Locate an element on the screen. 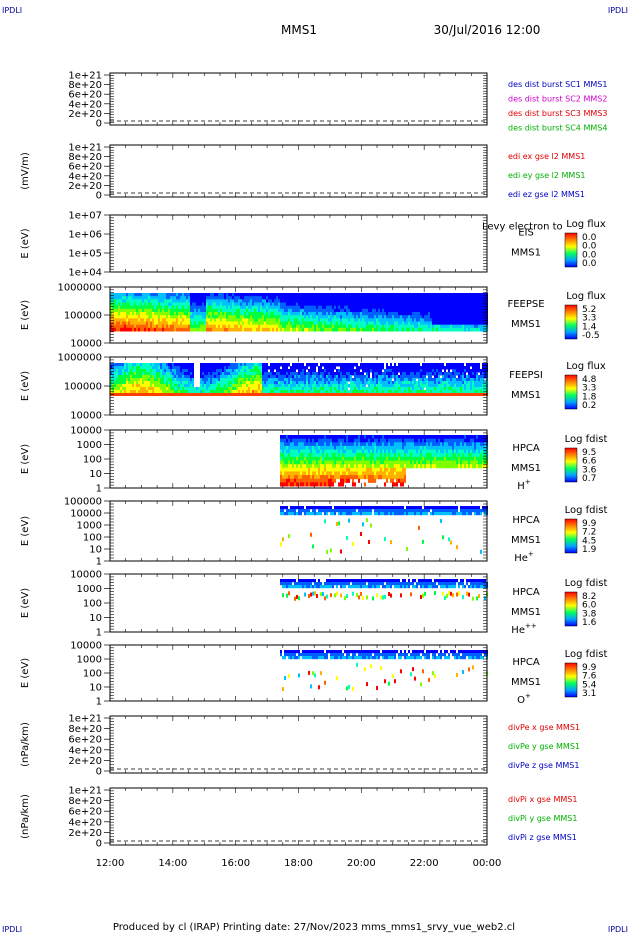 Image resolution: width=630 pixels, height=934 pixels. corner-label-top-right: IPDLI is located at coordinates (618, 10).